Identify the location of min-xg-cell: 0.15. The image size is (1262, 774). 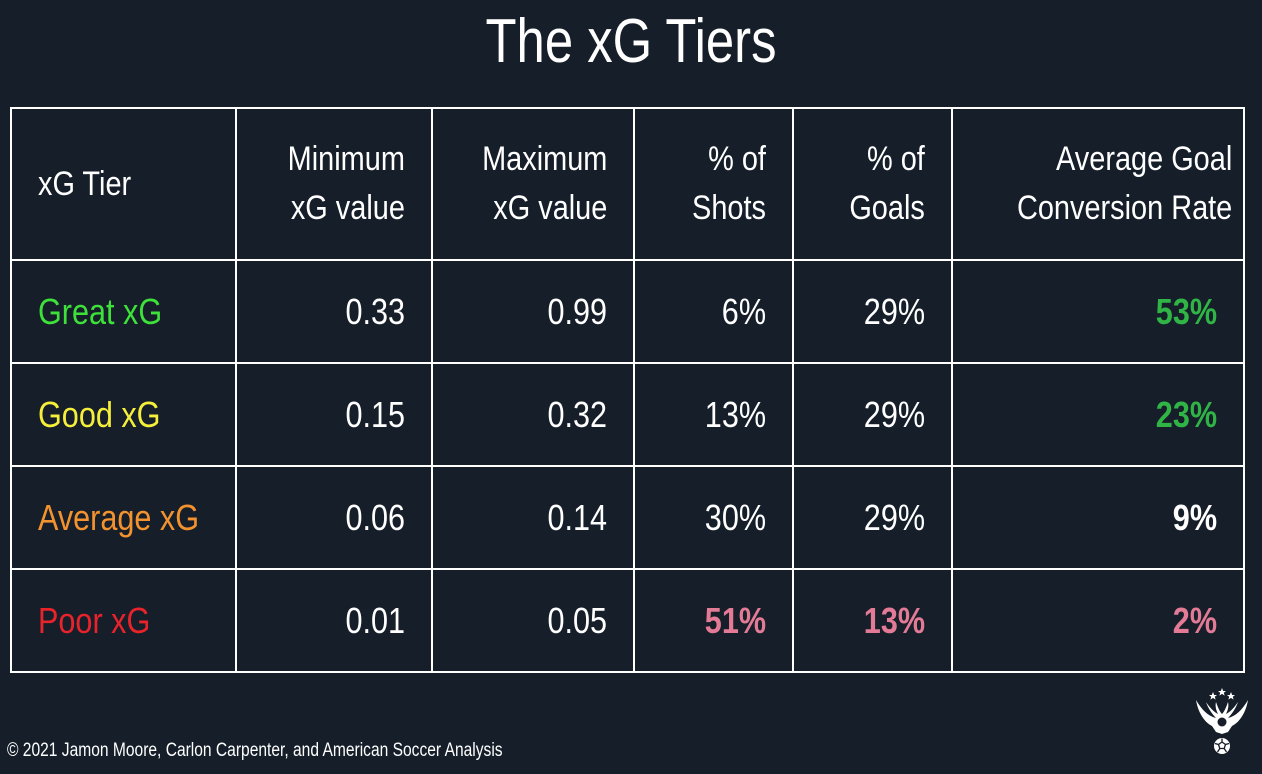
(334, 414).